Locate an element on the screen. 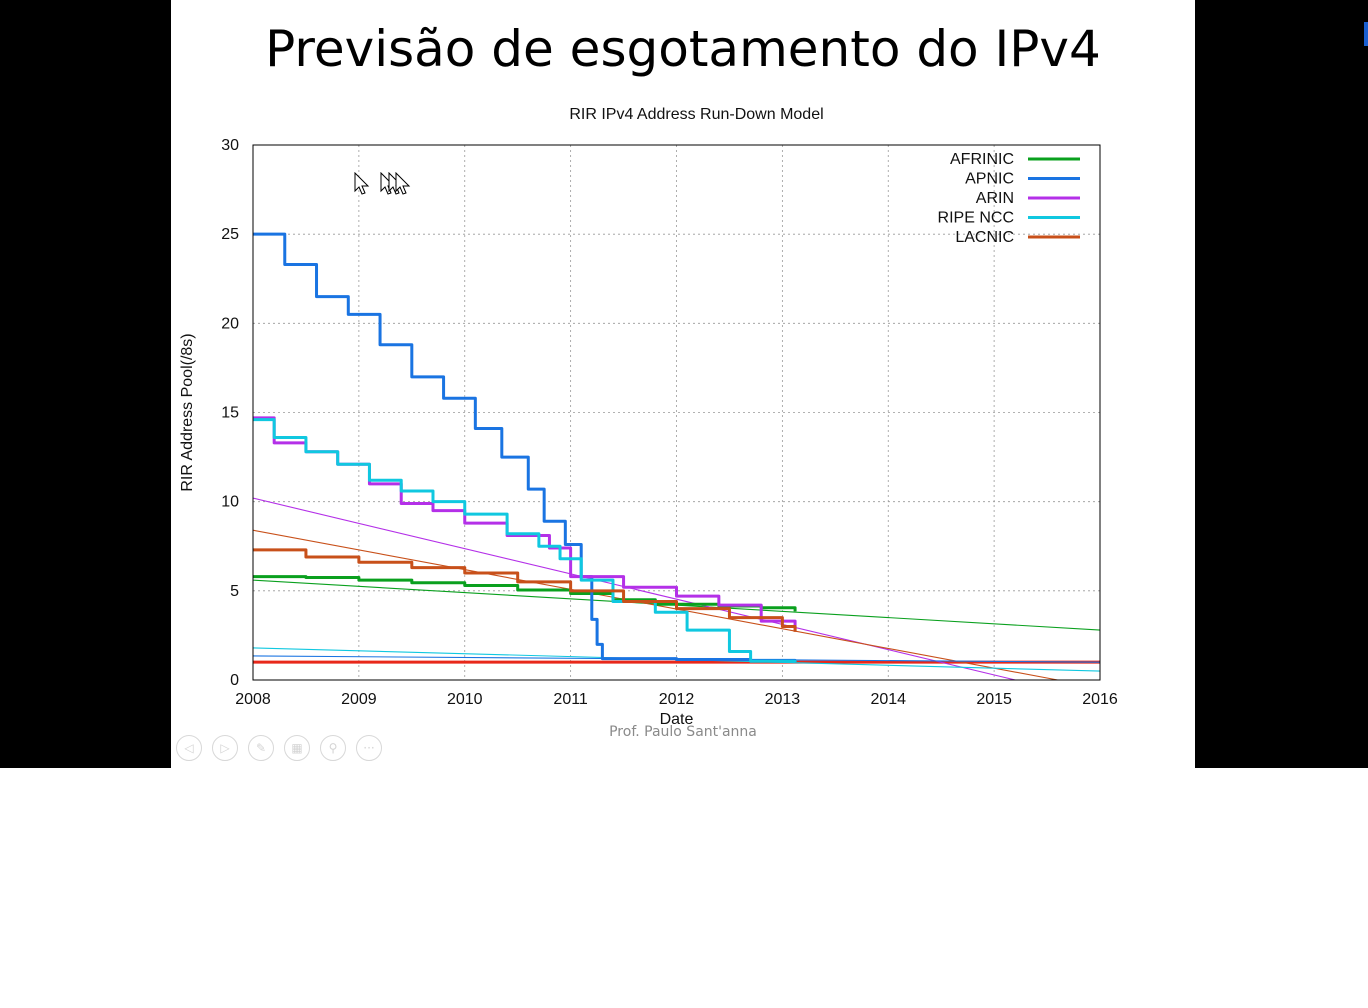 This screenshot has height=1008, width=1368. x-tick-label: 2012 is located at coordinates (677, 699).